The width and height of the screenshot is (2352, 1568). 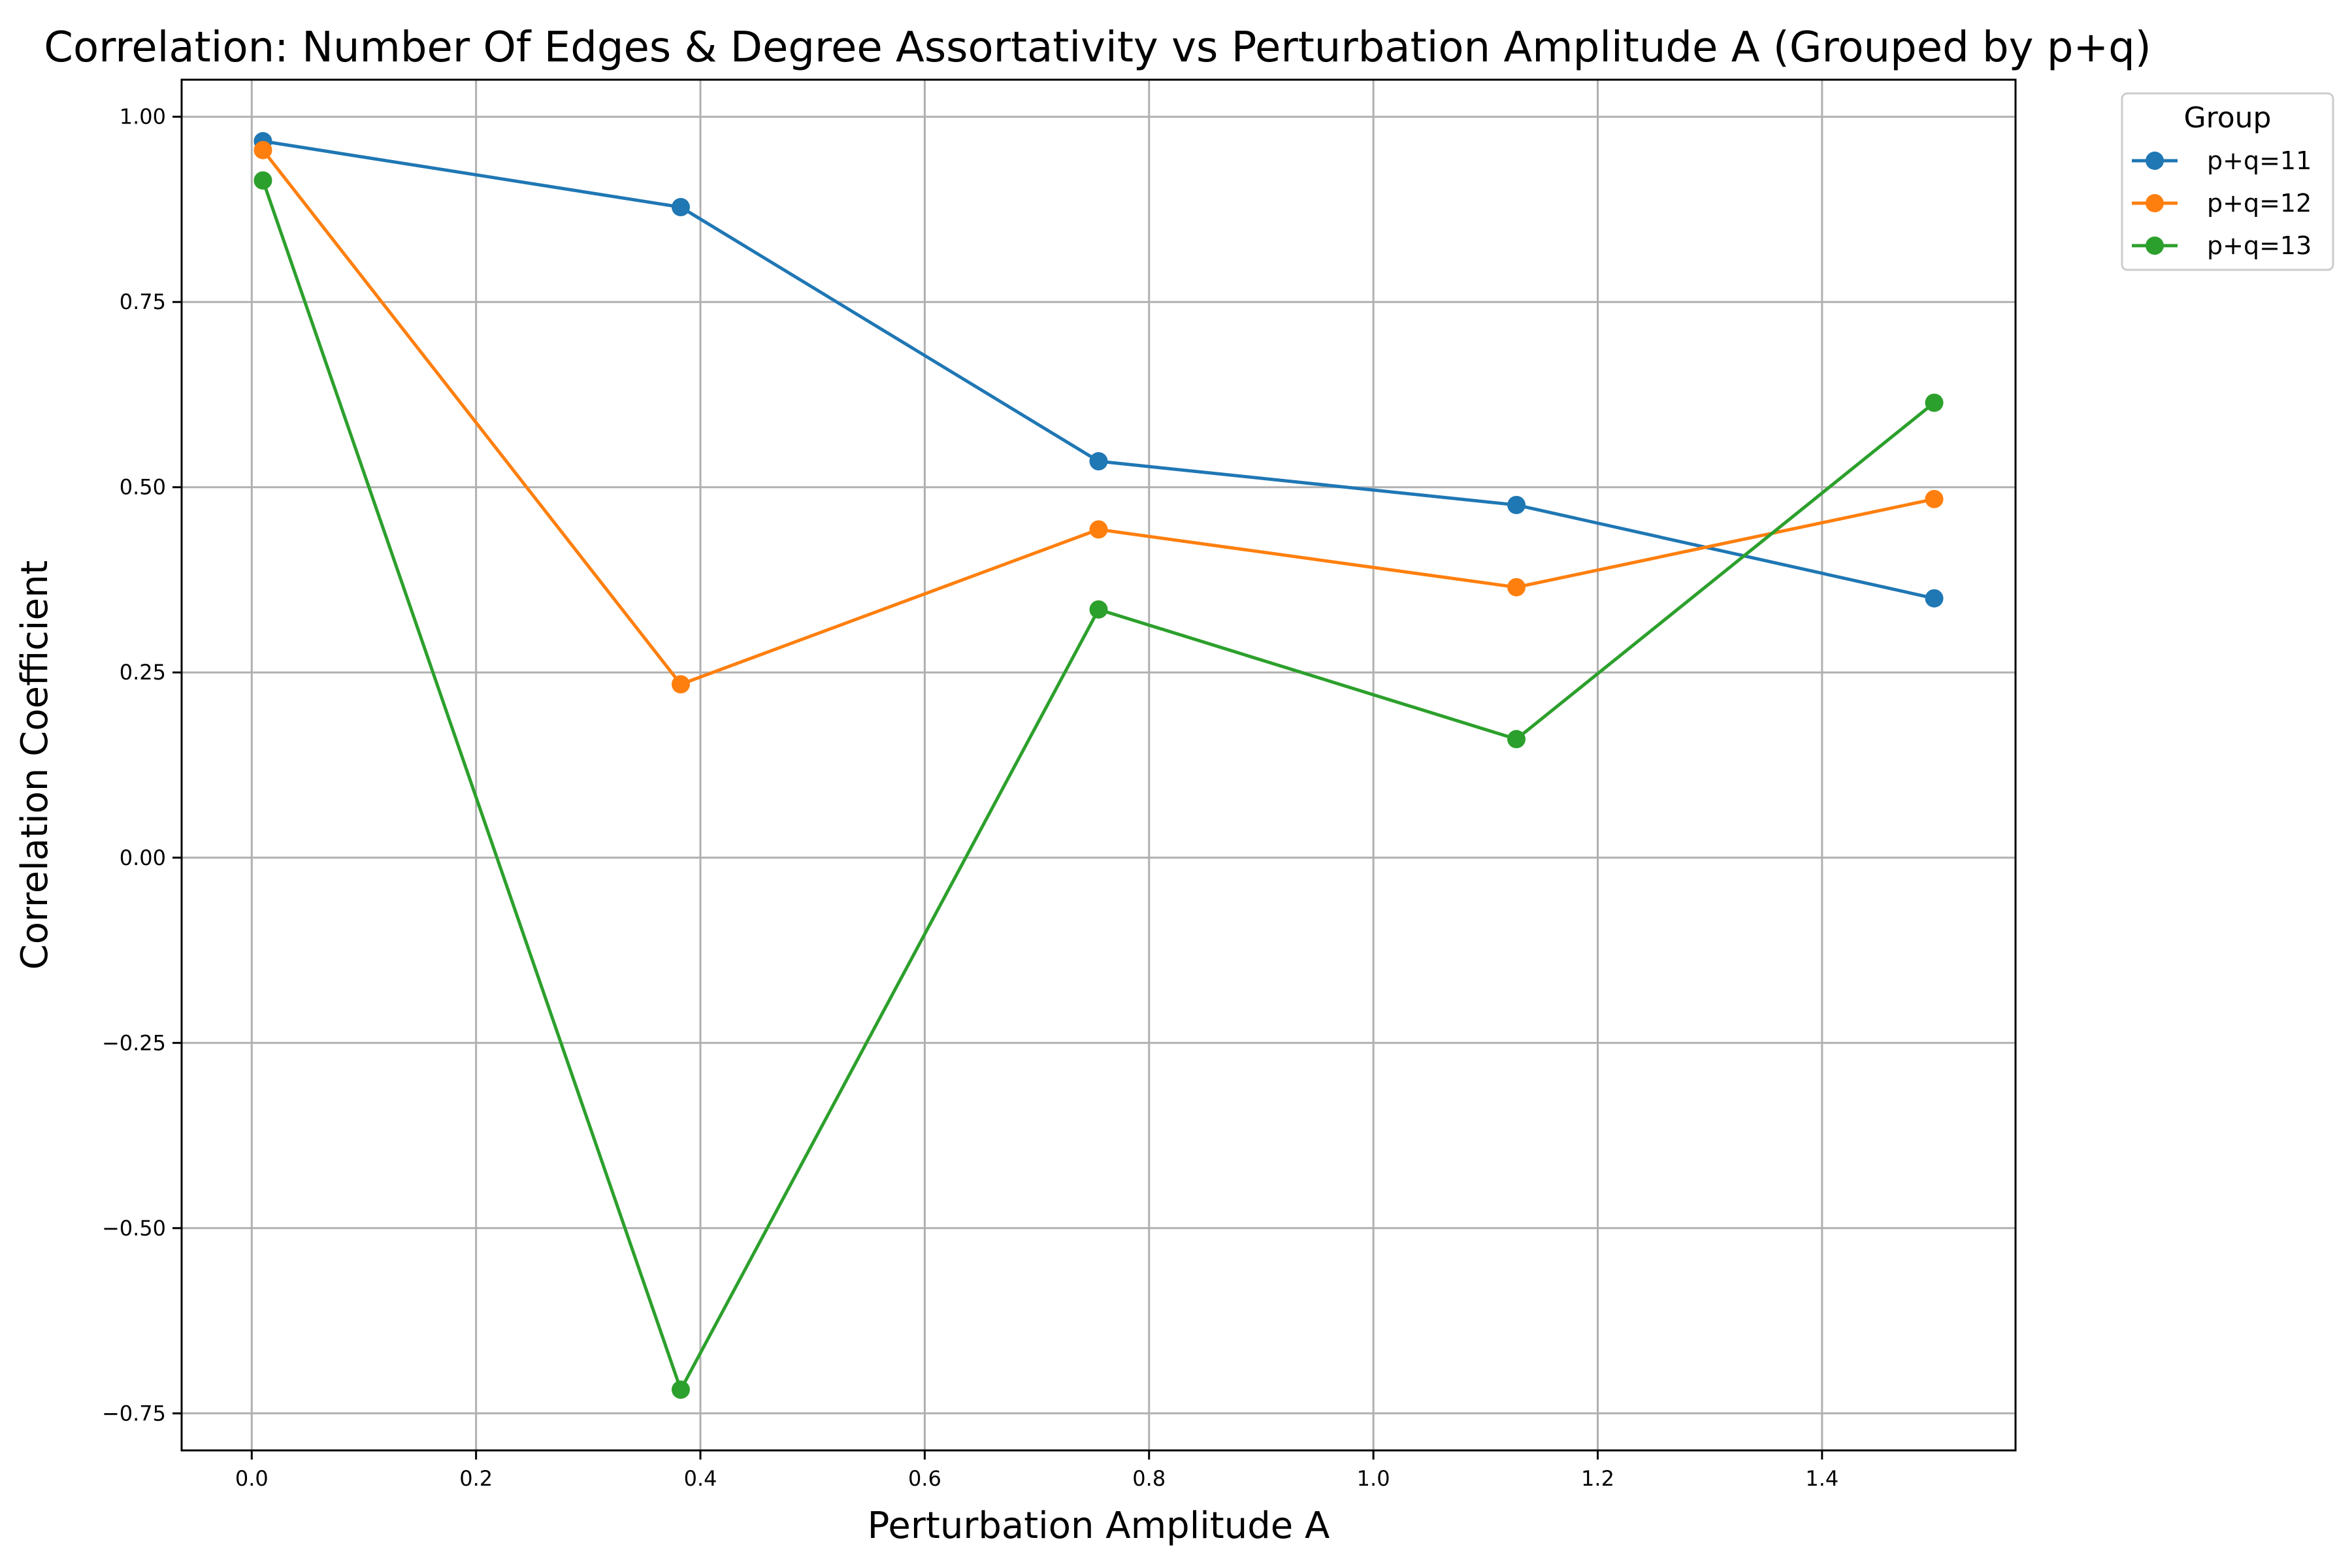 I want to click on legend-item: p+q=13, so click(x=2221, y=245).